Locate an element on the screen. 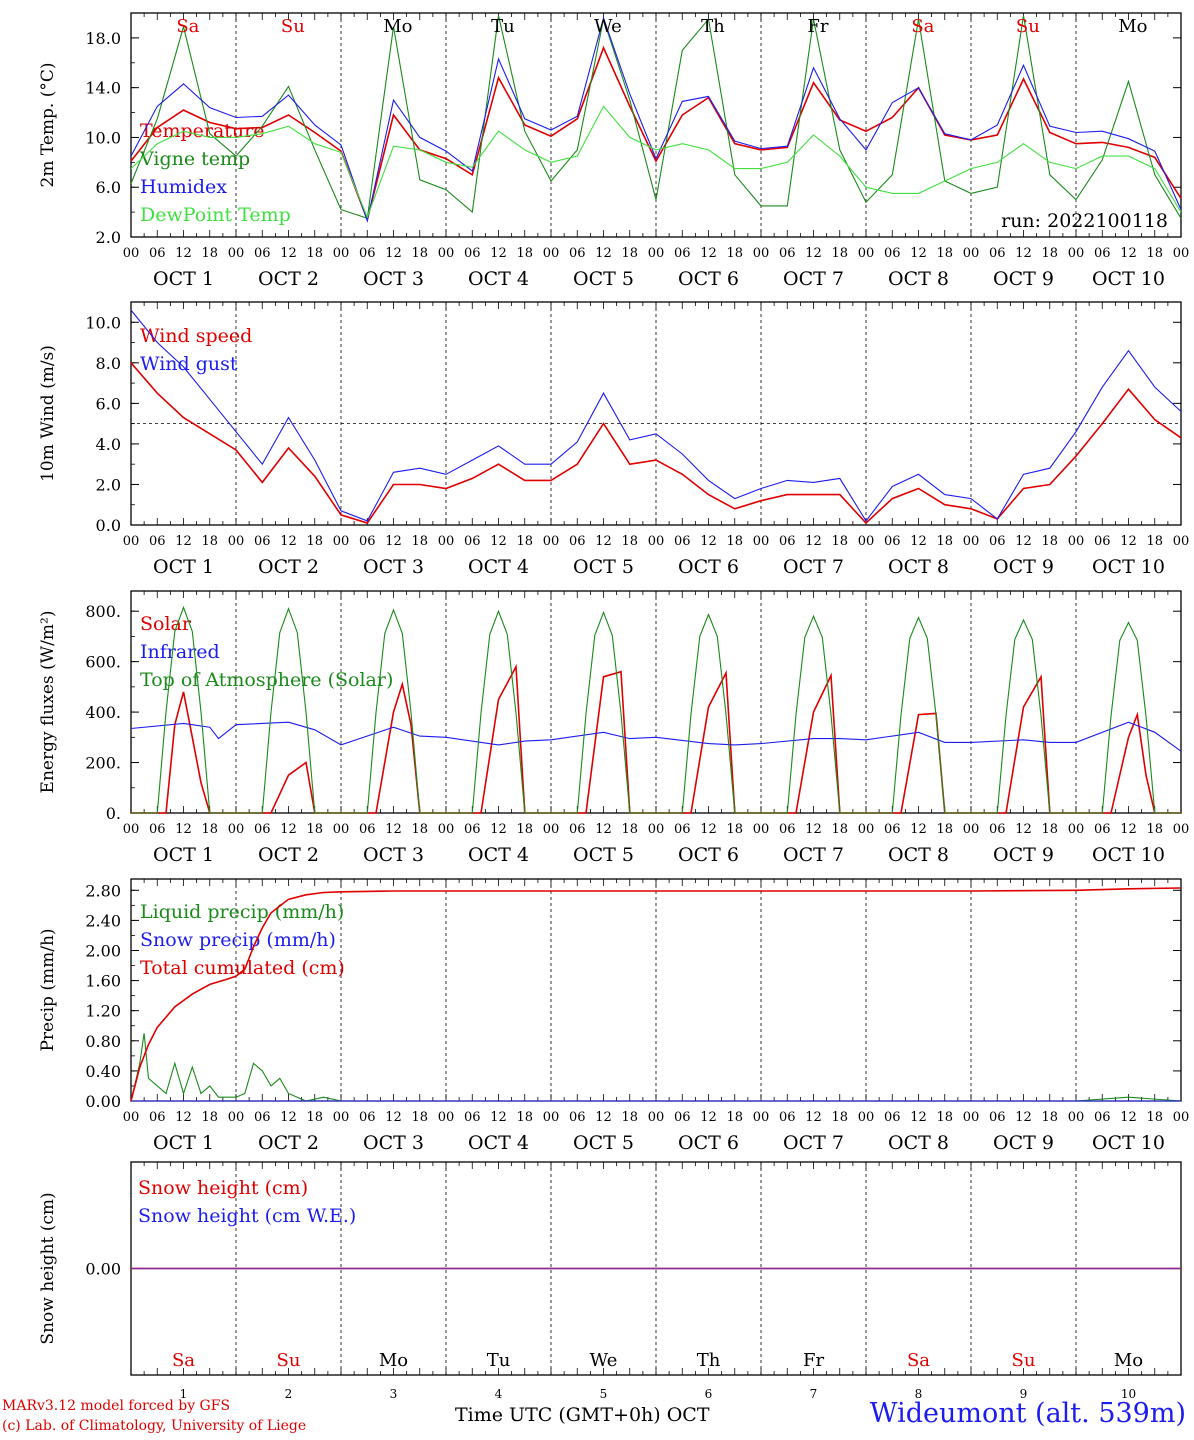 This screenshot has height=1440, width=1194. x-day-label: OCT 9 is located at coordinates (1023, 567).